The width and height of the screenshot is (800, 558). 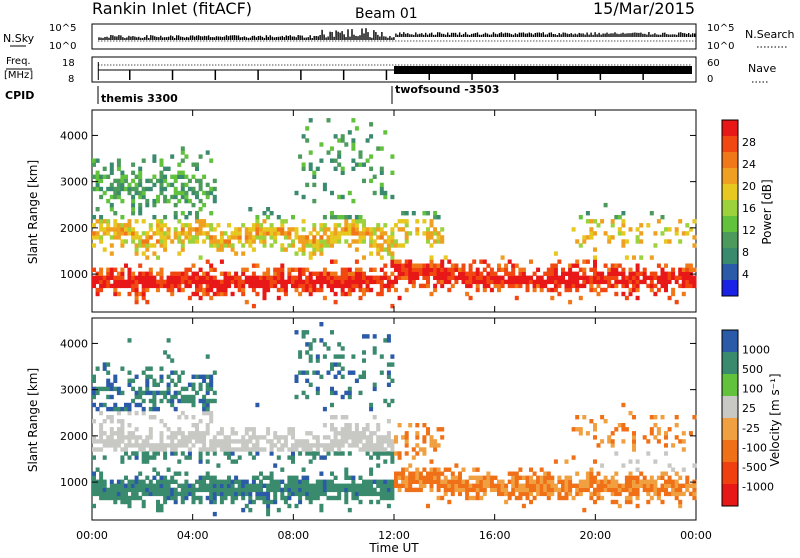 I want to click on y-tick-label: 2000, so click(x=74, y=436).